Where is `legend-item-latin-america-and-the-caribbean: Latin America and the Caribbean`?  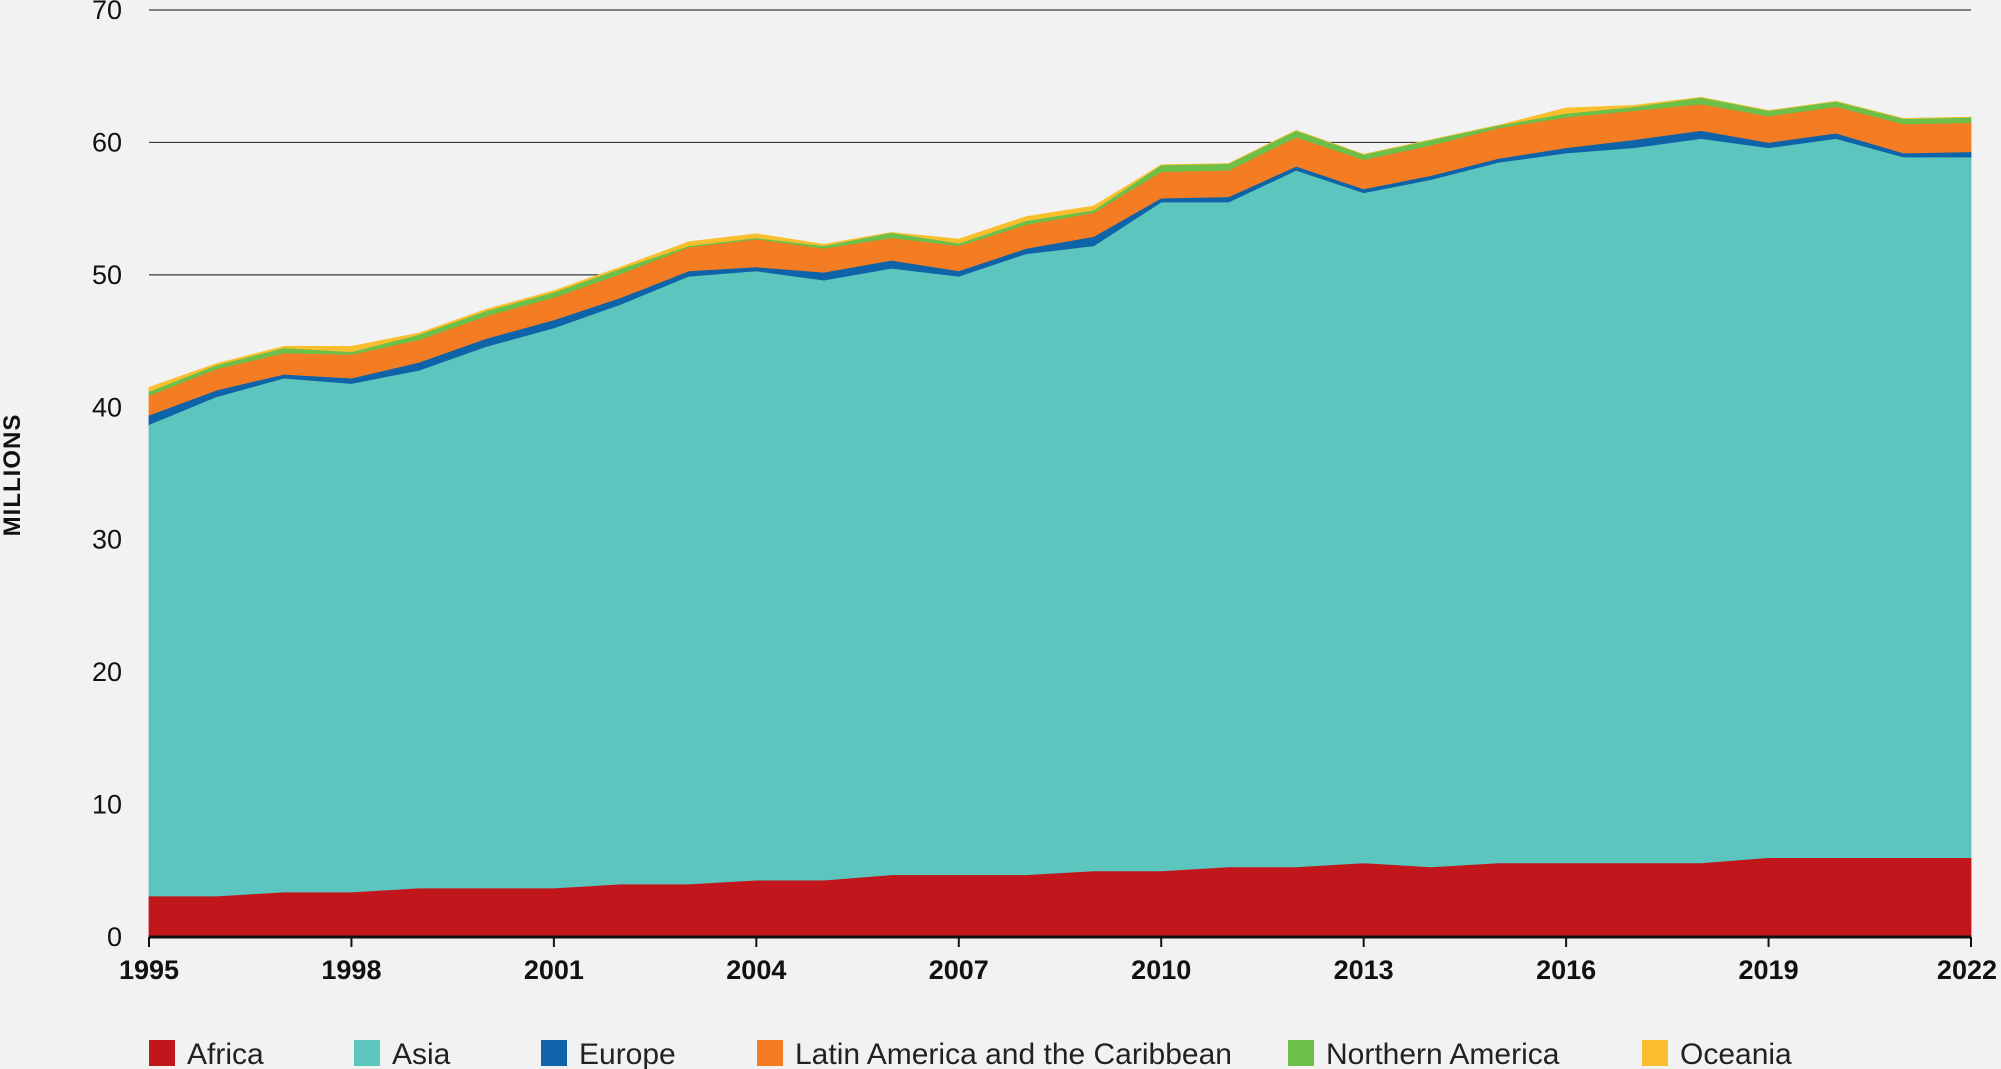 legend-item-latin-america-and-the-caribbean: Latin America and the Caribbean is located at coordinates (994, 1053).